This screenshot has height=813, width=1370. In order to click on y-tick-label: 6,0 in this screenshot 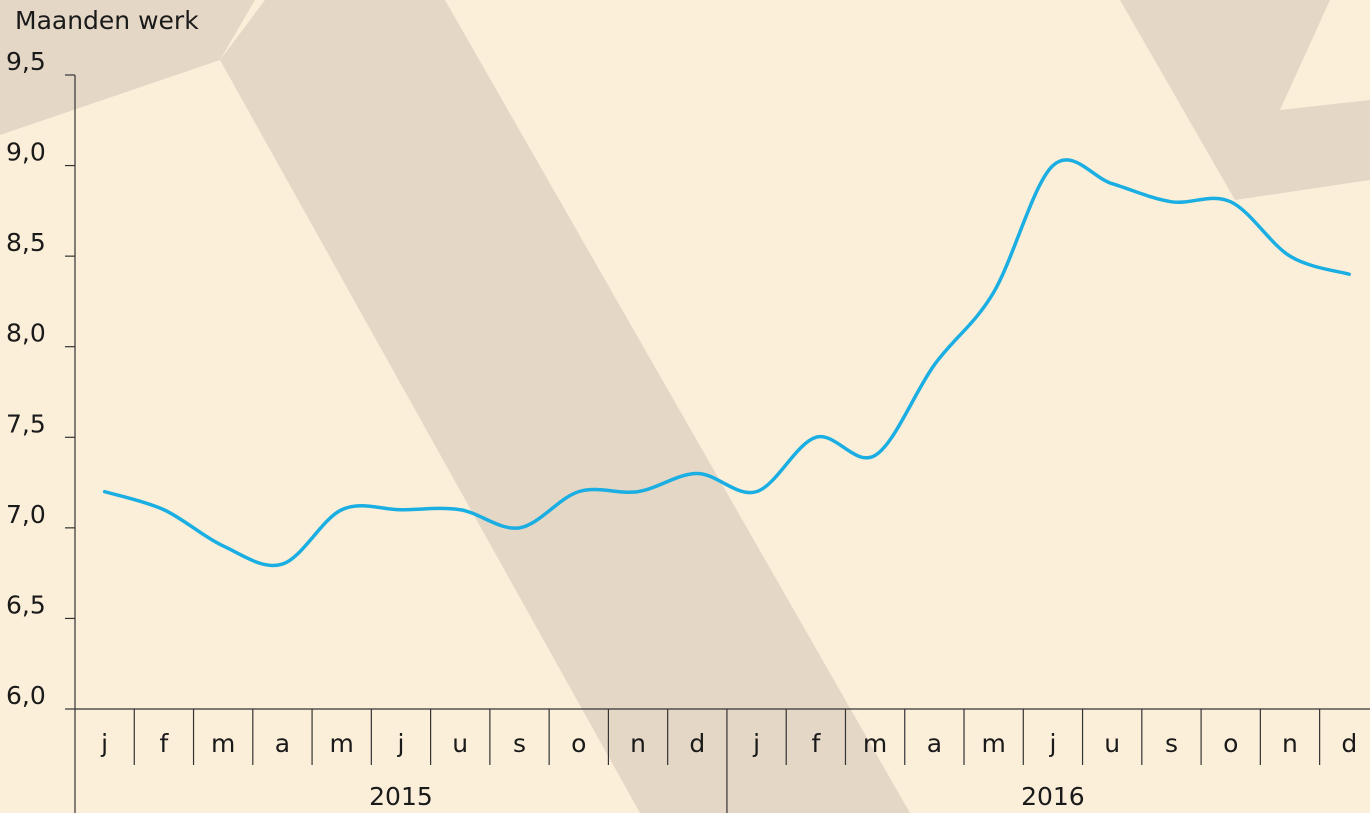, I will do `click(26, 695)`.